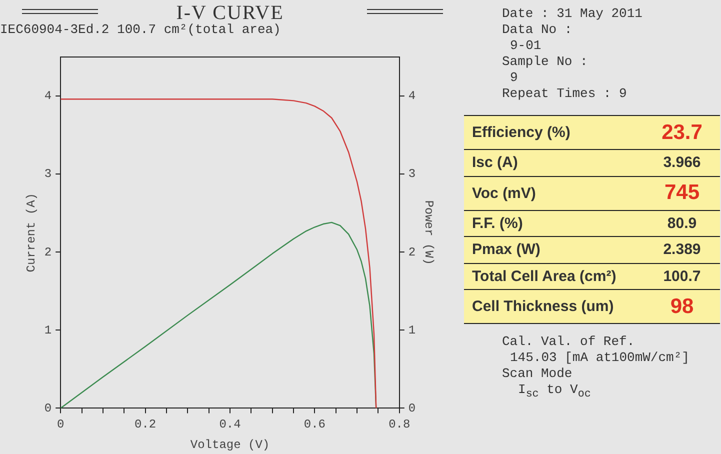  I want to click on x-tick-label: 0.4, so click(230, 425).